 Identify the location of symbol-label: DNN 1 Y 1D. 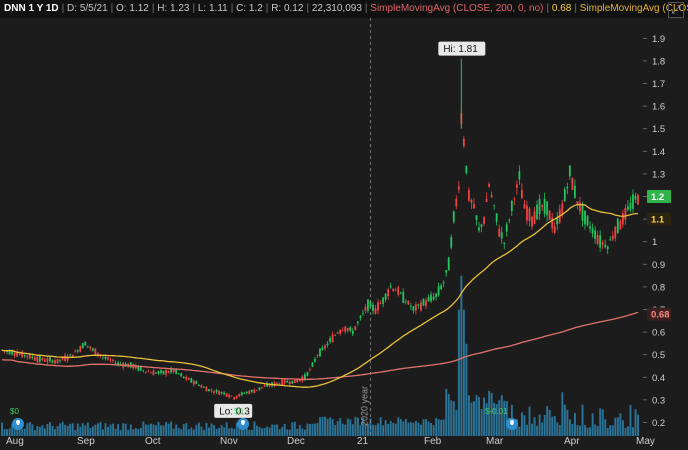
(31, 8).